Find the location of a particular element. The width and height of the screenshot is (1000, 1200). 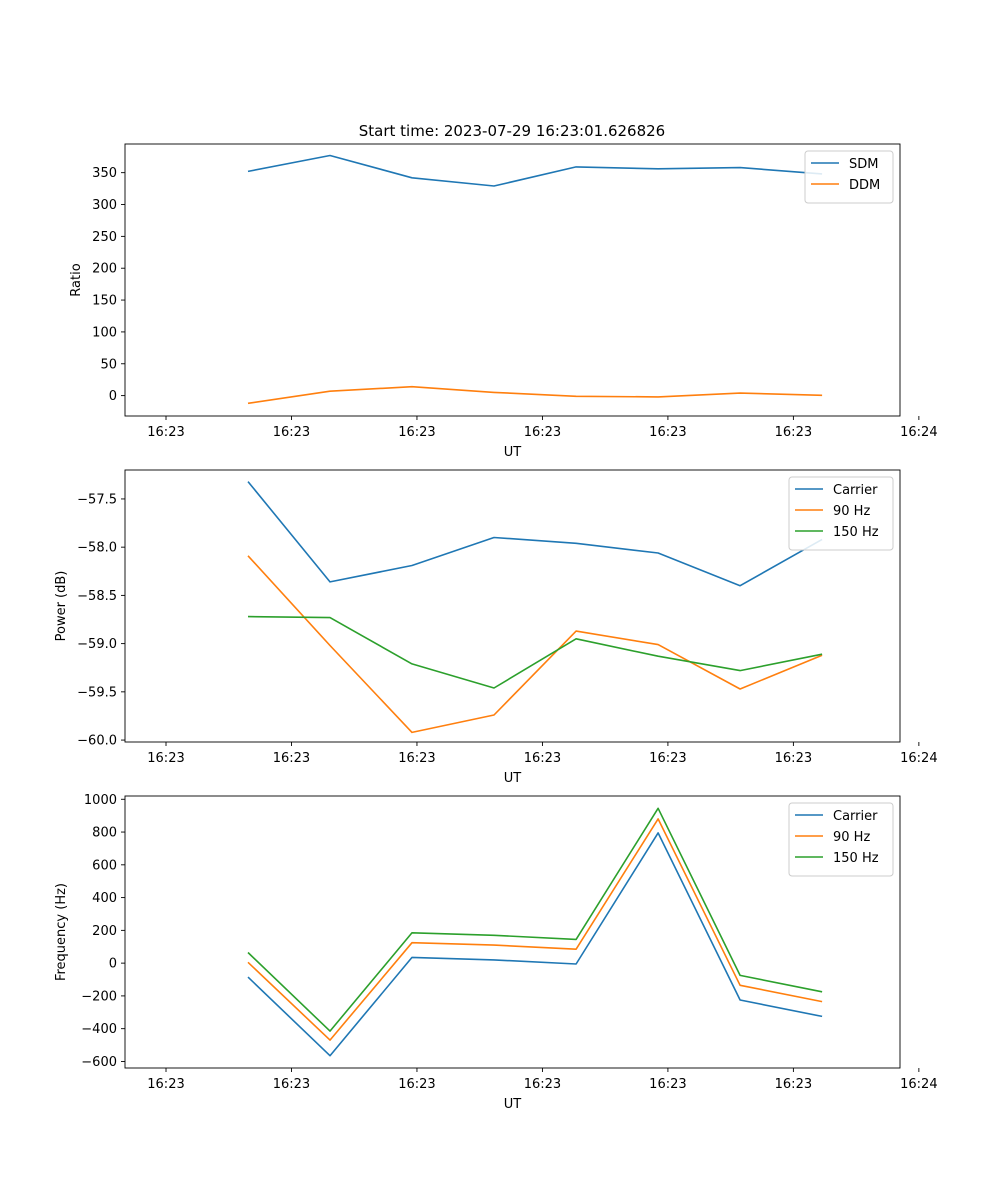

figure-title: Start time: 2023-07-29 16:23:01.626826 is located at coordinates (512, 131).